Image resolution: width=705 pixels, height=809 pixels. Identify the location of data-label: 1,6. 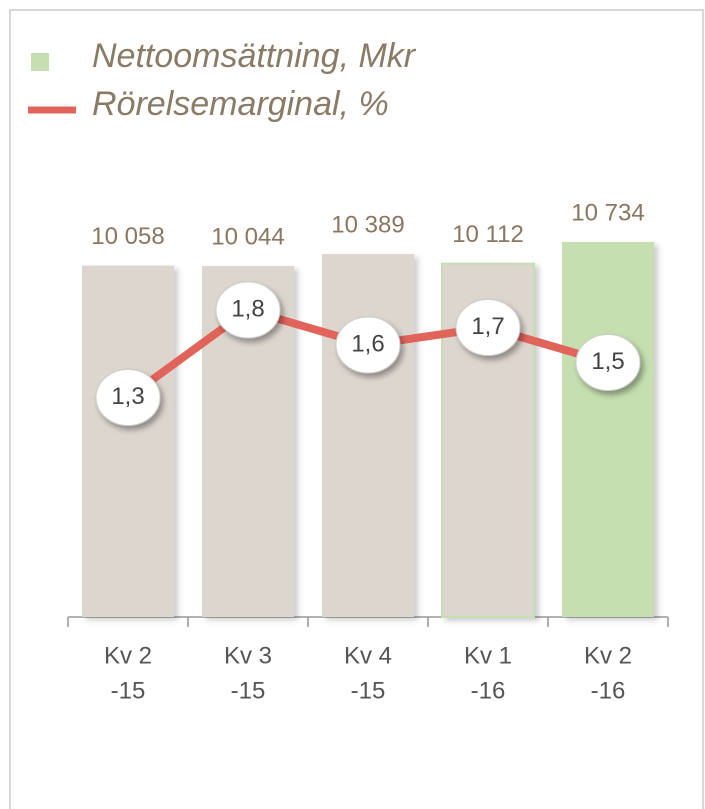
(367, 343).